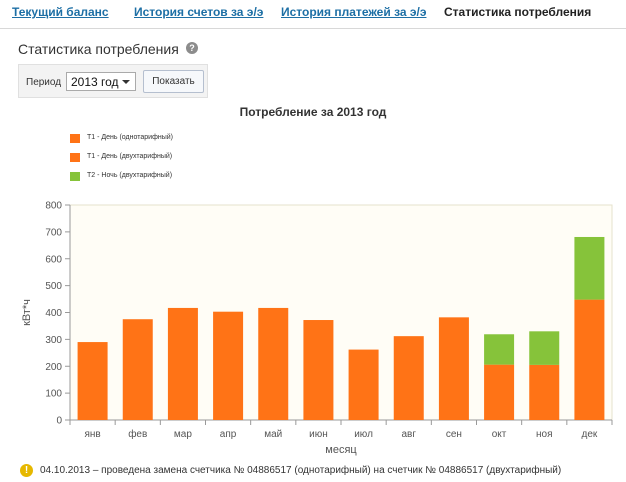 This screenshot has height=482, width=626. What do you see at coordinates (53, 232) in the screenshot?
I see `y-tick-label: 700` at bounding box center [53, 232].